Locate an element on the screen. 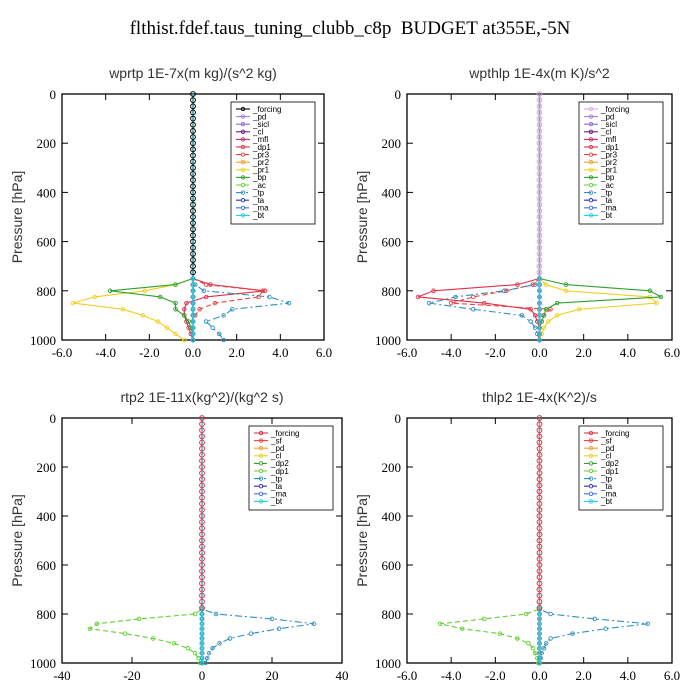  panel-title: thlp2 1E-4x(K^2)/s is located at coordinates (539, 397).